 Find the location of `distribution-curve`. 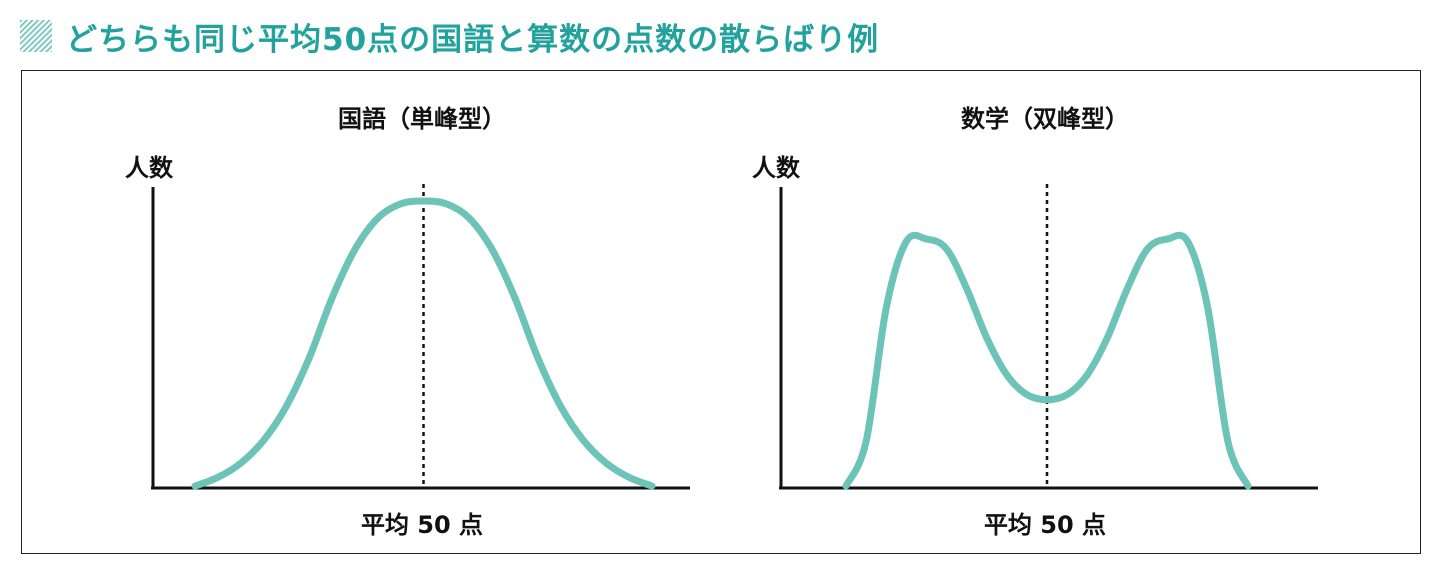

distribution-curve is located at coordinates (1047, 360).